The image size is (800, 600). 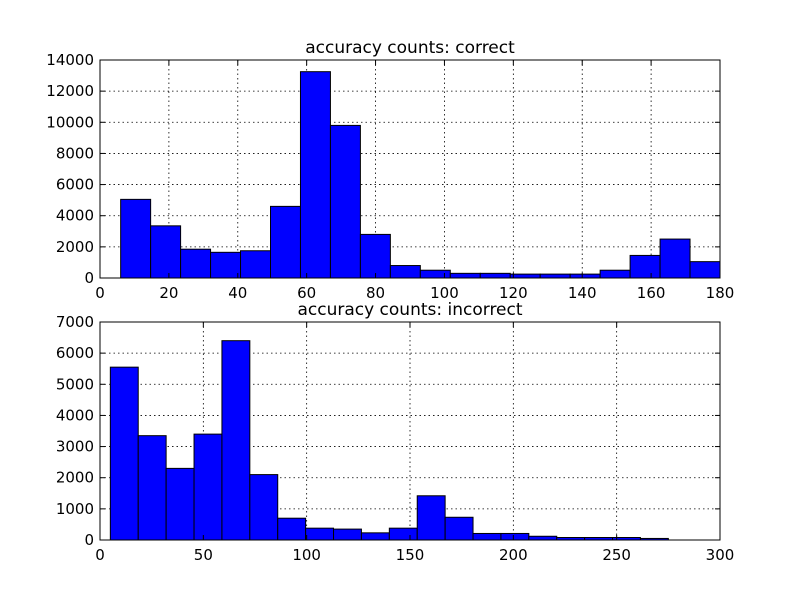 I want to click on correct-y-tick-label: 6000, so click(x=75, y=185).